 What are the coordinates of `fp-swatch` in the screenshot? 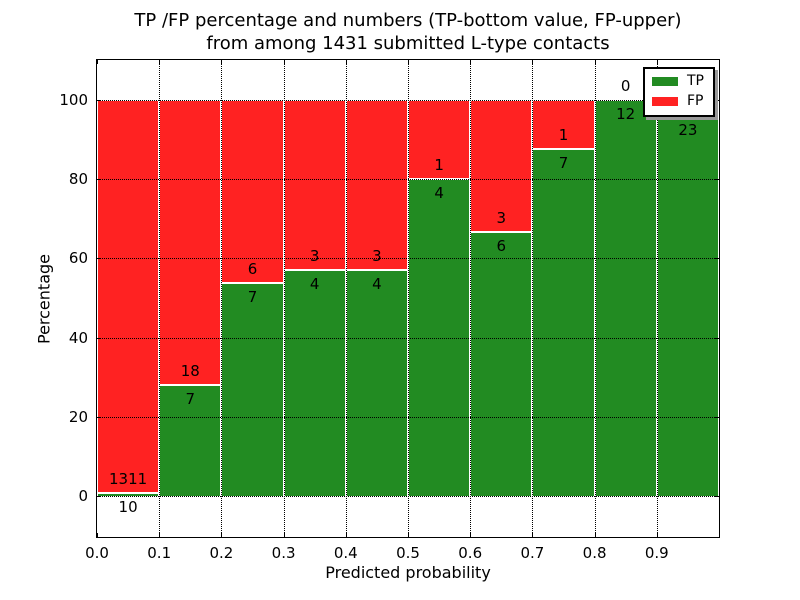 It's located at (665, 101).